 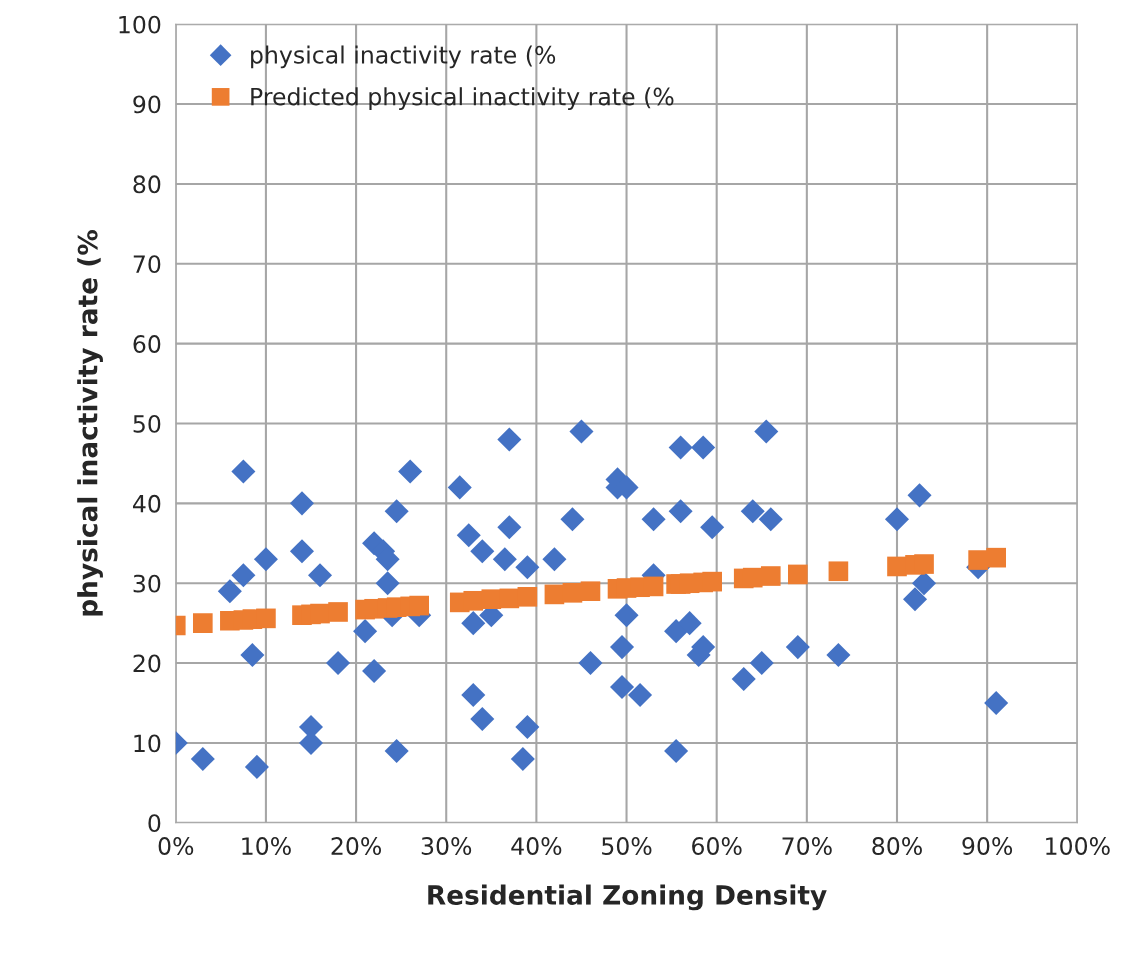 I want to click on x-tick-label: 80%, so click(x=897, y=846).